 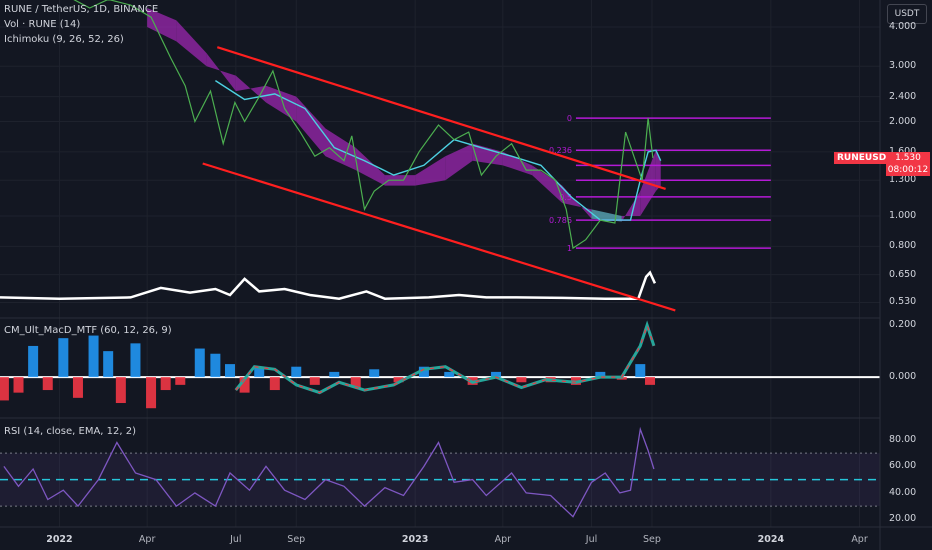 I want to click on price-axis-label: 1.300, so click(x=903, y=180).